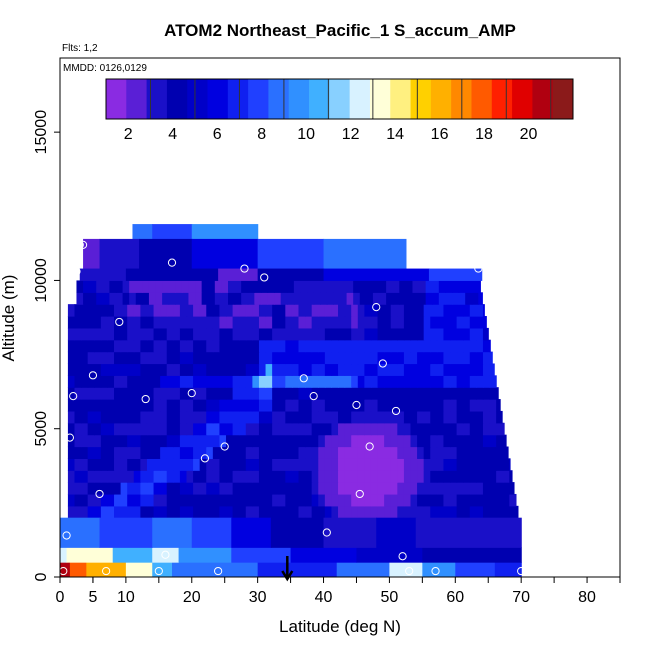 The width and height of the screenshot is (650, 655). Describe the element at coordinates (472, 555) in the screenshot. I see `surface-layer-segment` at that location.